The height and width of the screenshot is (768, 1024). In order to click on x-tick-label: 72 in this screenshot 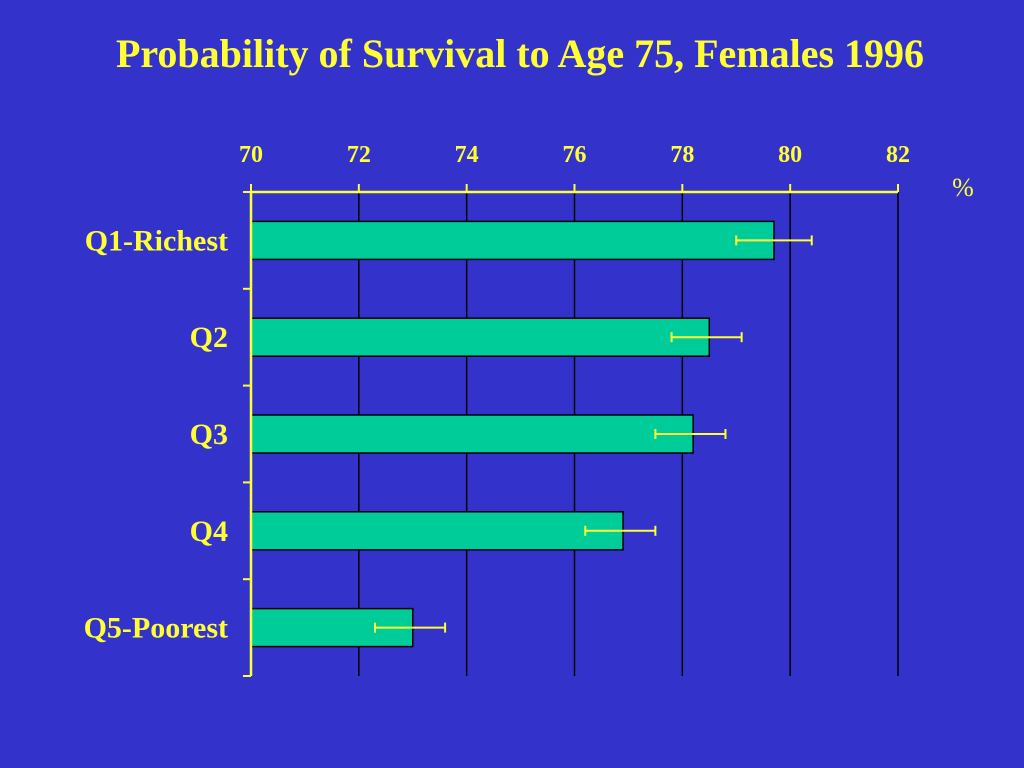, I will do `click(359, 155)`.